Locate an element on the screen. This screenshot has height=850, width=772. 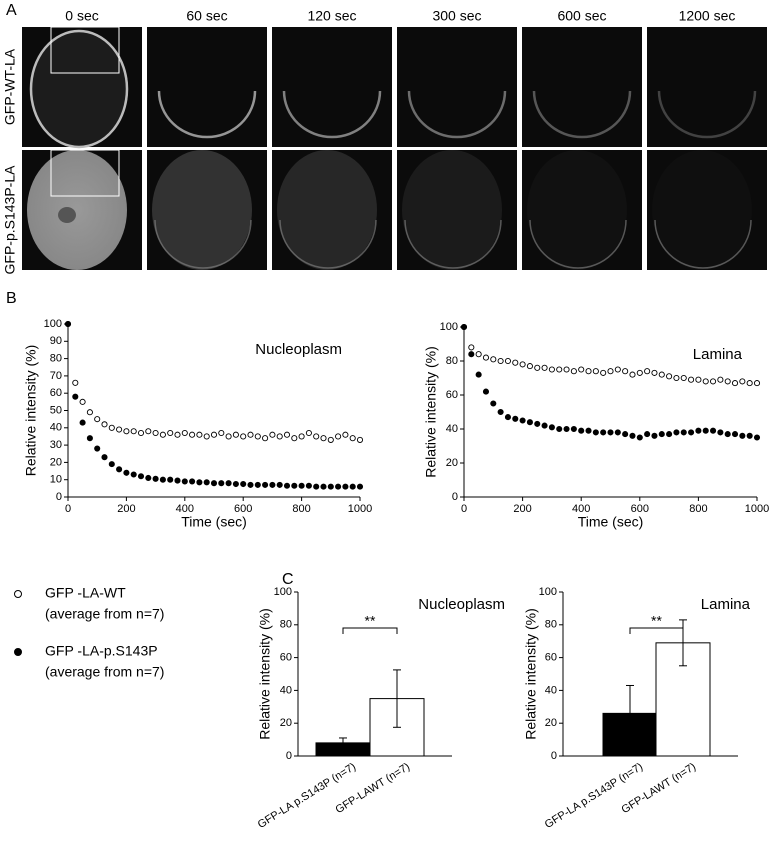
x-tick-label: 1000 is located at coordinates (360, 509).